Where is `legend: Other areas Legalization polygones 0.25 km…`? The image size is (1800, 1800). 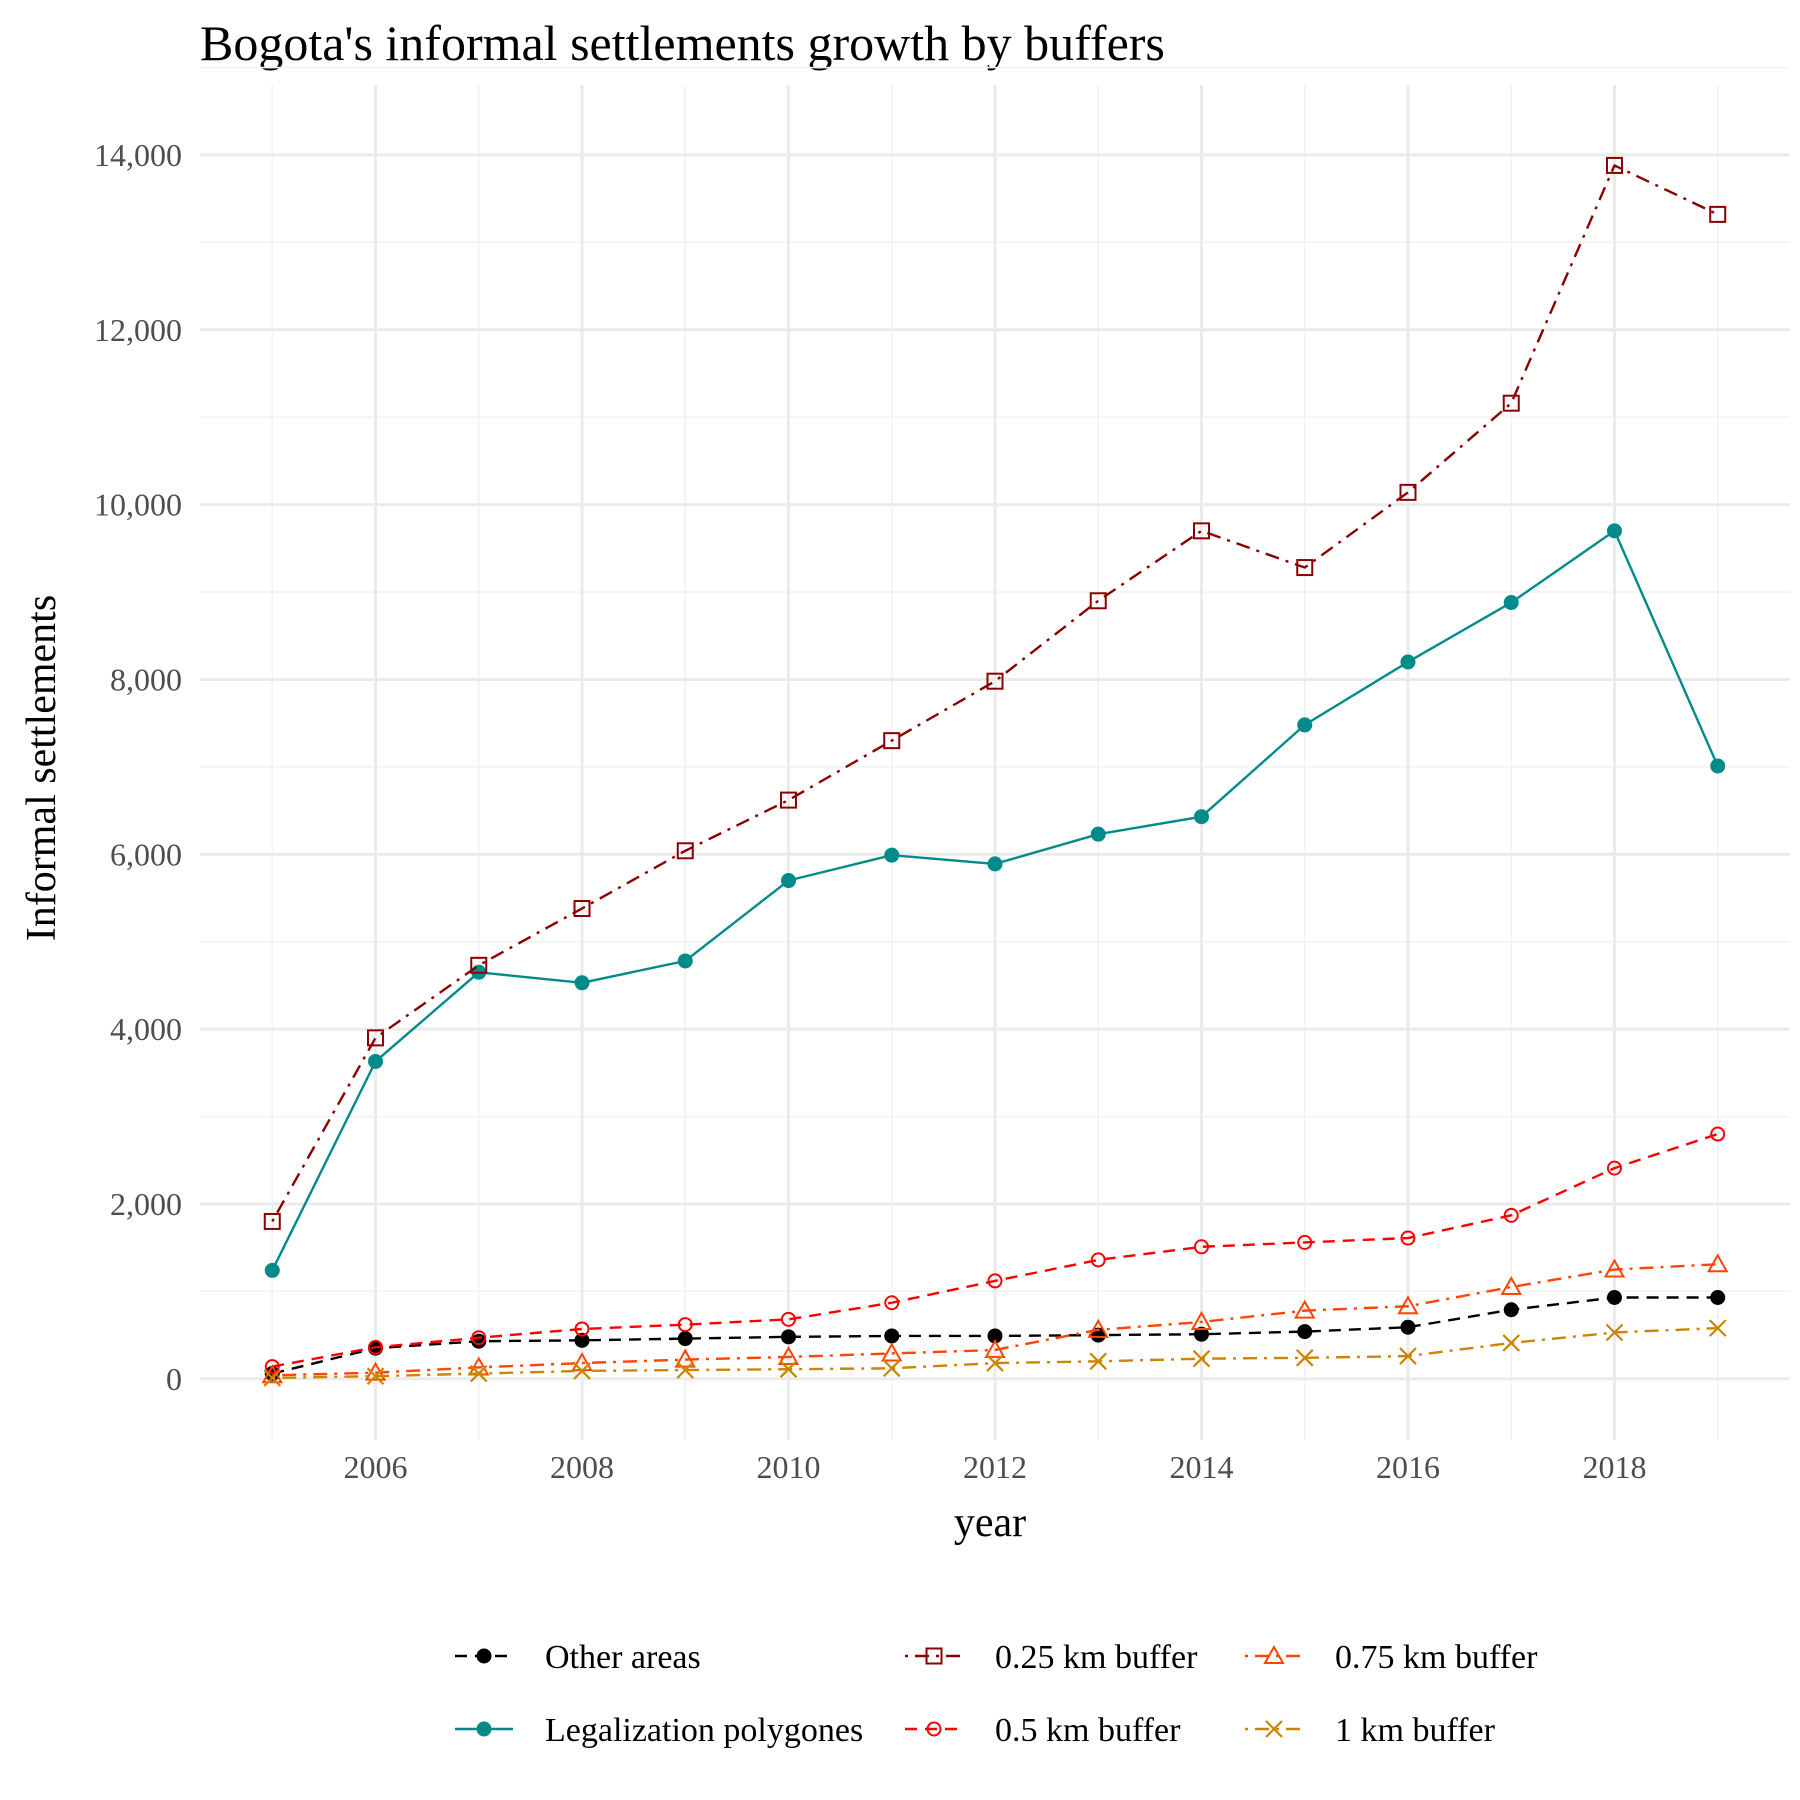
legend: Other areas Legalization polygones 0.25 km… is located at coordinates (996, 1694).